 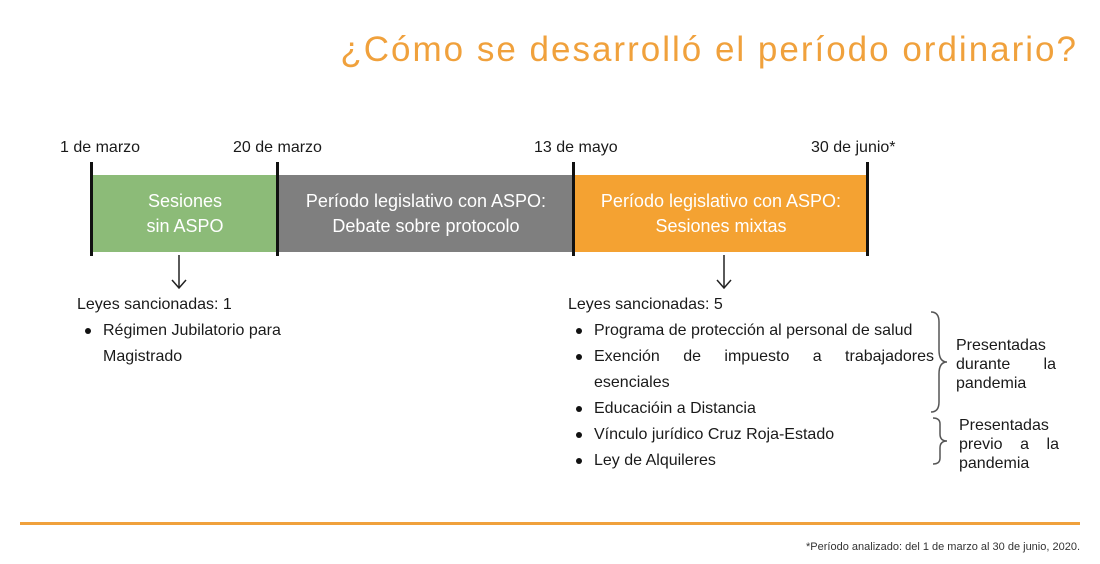 I want to click on date-label-may-13: 13 de mayo, so click(x=576, y=147).